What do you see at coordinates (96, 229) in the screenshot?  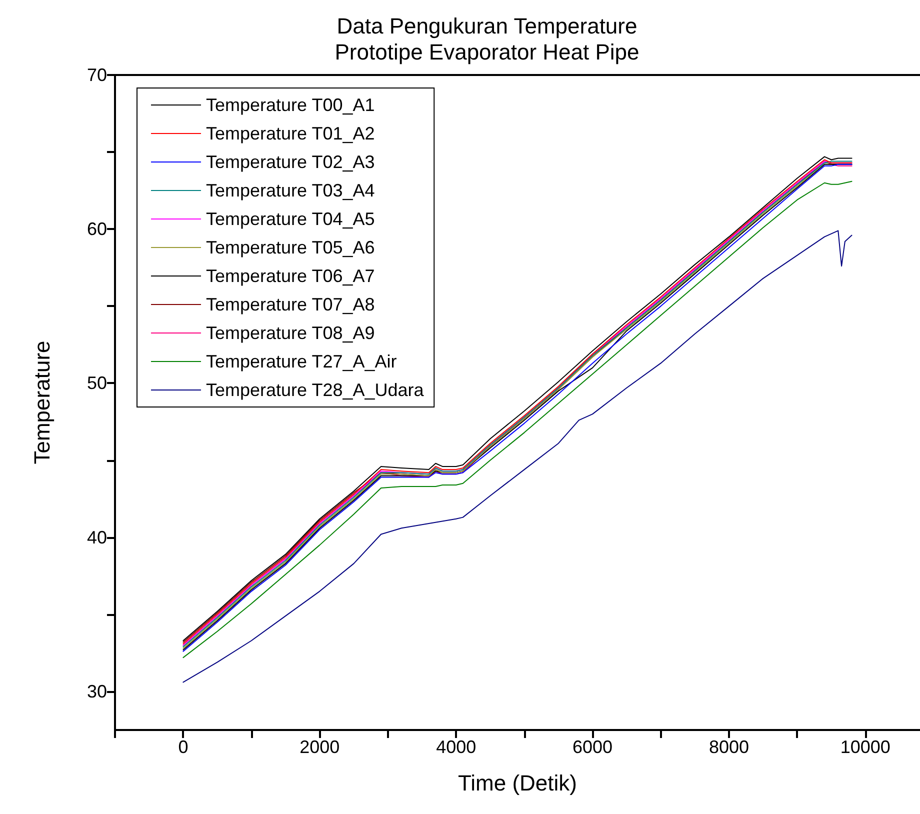 I see `y-tick-label: 60` at bounding box center [96, 229].